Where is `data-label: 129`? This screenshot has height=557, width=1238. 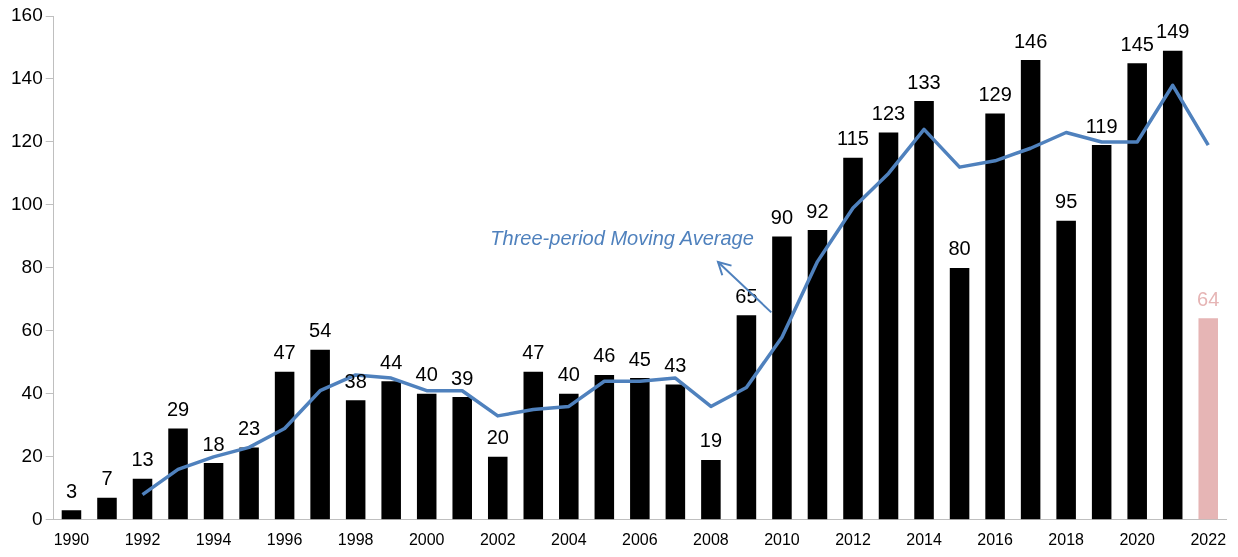
data-label: 129 is located at coordinates (995, 94).